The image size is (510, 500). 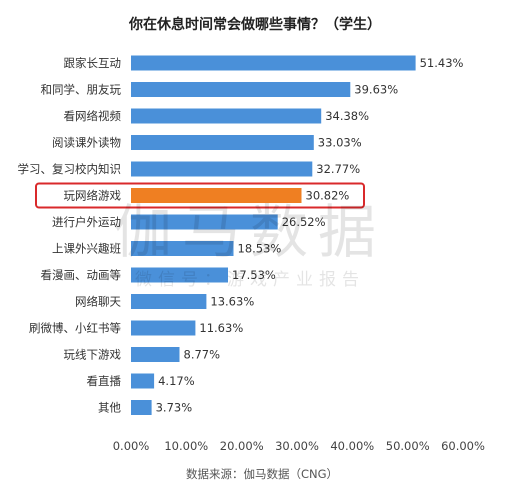 What do you see at coordinates (328, 196) in the screenshot?
I see `value-label: 30.82%` at bounding box center [328, 196].